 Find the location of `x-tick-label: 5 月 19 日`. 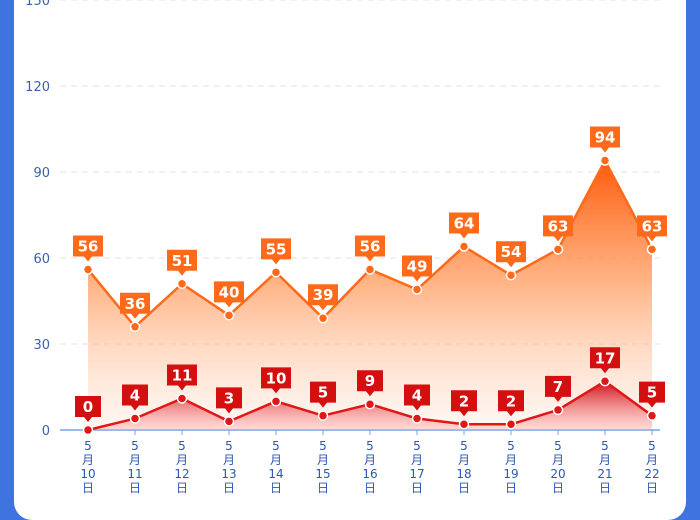

x-tick-label: 5 月 19 日 is located at coordinates (510, 467).